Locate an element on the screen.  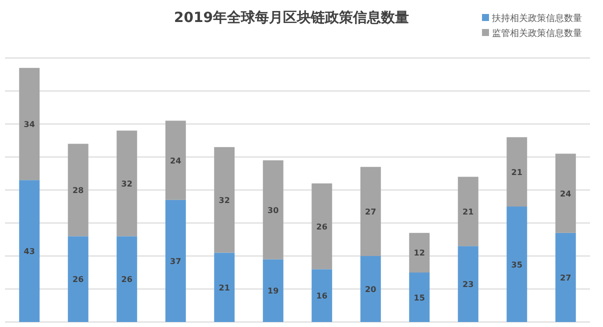
data-label: 34 is located at coordinates (30, 124).